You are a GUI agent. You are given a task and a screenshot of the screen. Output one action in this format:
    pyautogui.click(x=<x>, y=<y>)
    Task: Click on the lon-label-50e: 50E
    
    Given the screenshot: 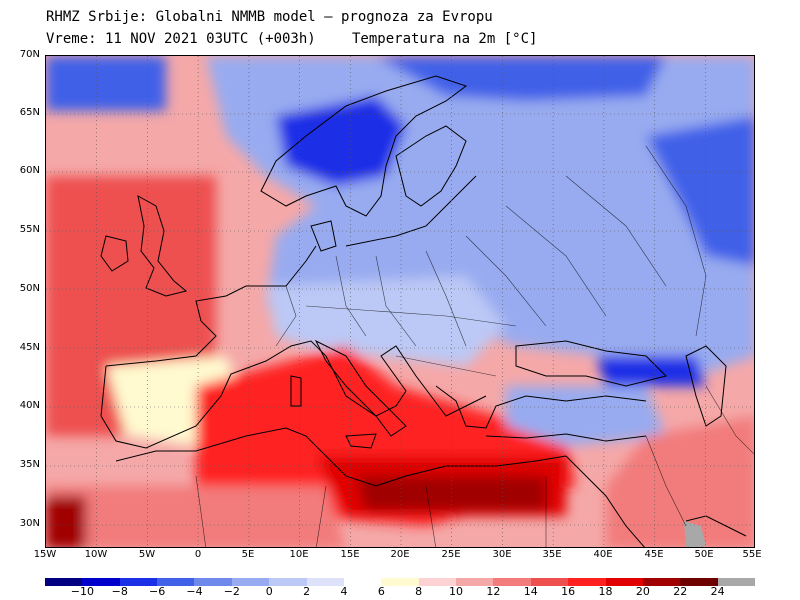 What is the action you would take?
    pyautogui.click(x=704, y=554)
    